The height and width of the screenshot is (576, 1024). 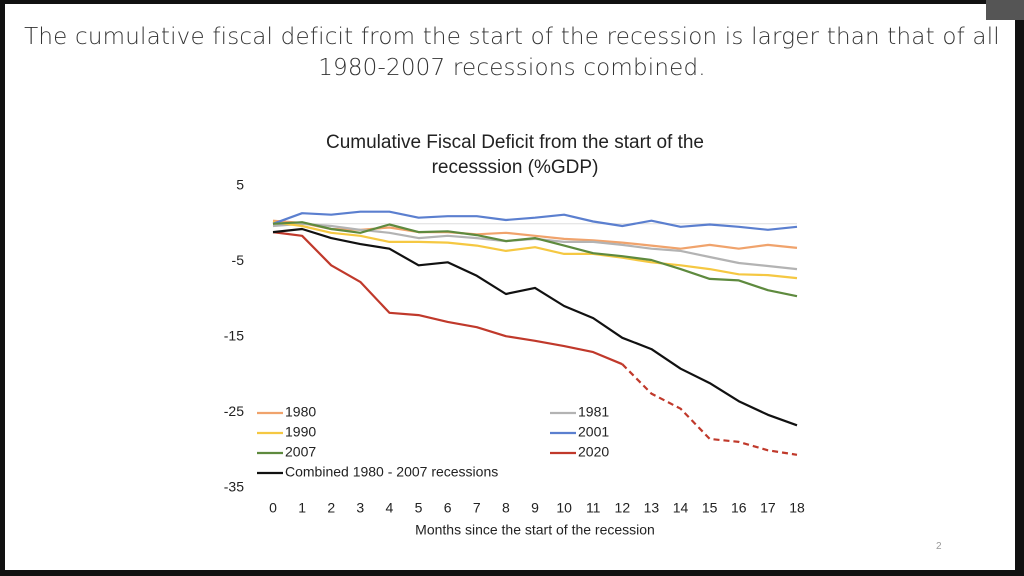 I want to click on x-tick-label: 13, so click(x=652, y=508).